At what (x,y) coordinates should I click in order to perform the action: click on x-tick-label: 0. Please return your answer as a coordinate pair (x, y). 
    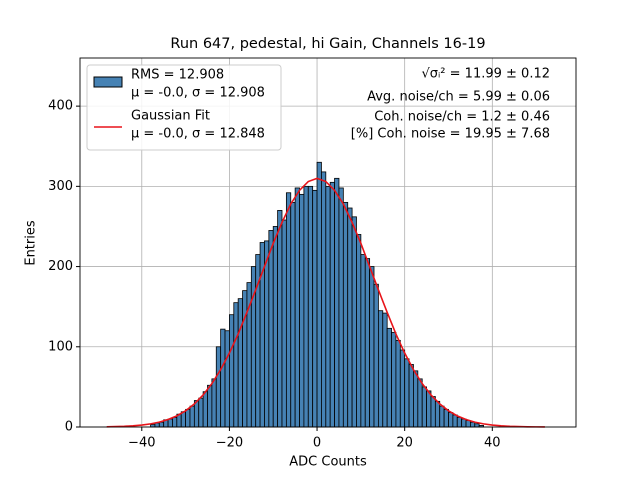
    Looking at the image, I should click on (317, 443).